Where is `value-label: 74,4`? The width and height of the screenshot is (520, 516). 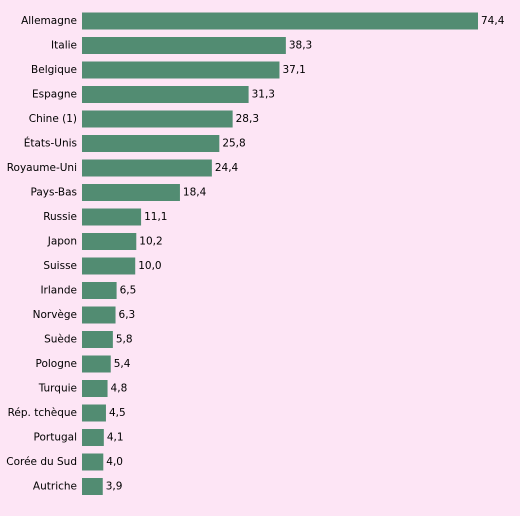
value-label: 74,4 is located at coordinates (493, 21).